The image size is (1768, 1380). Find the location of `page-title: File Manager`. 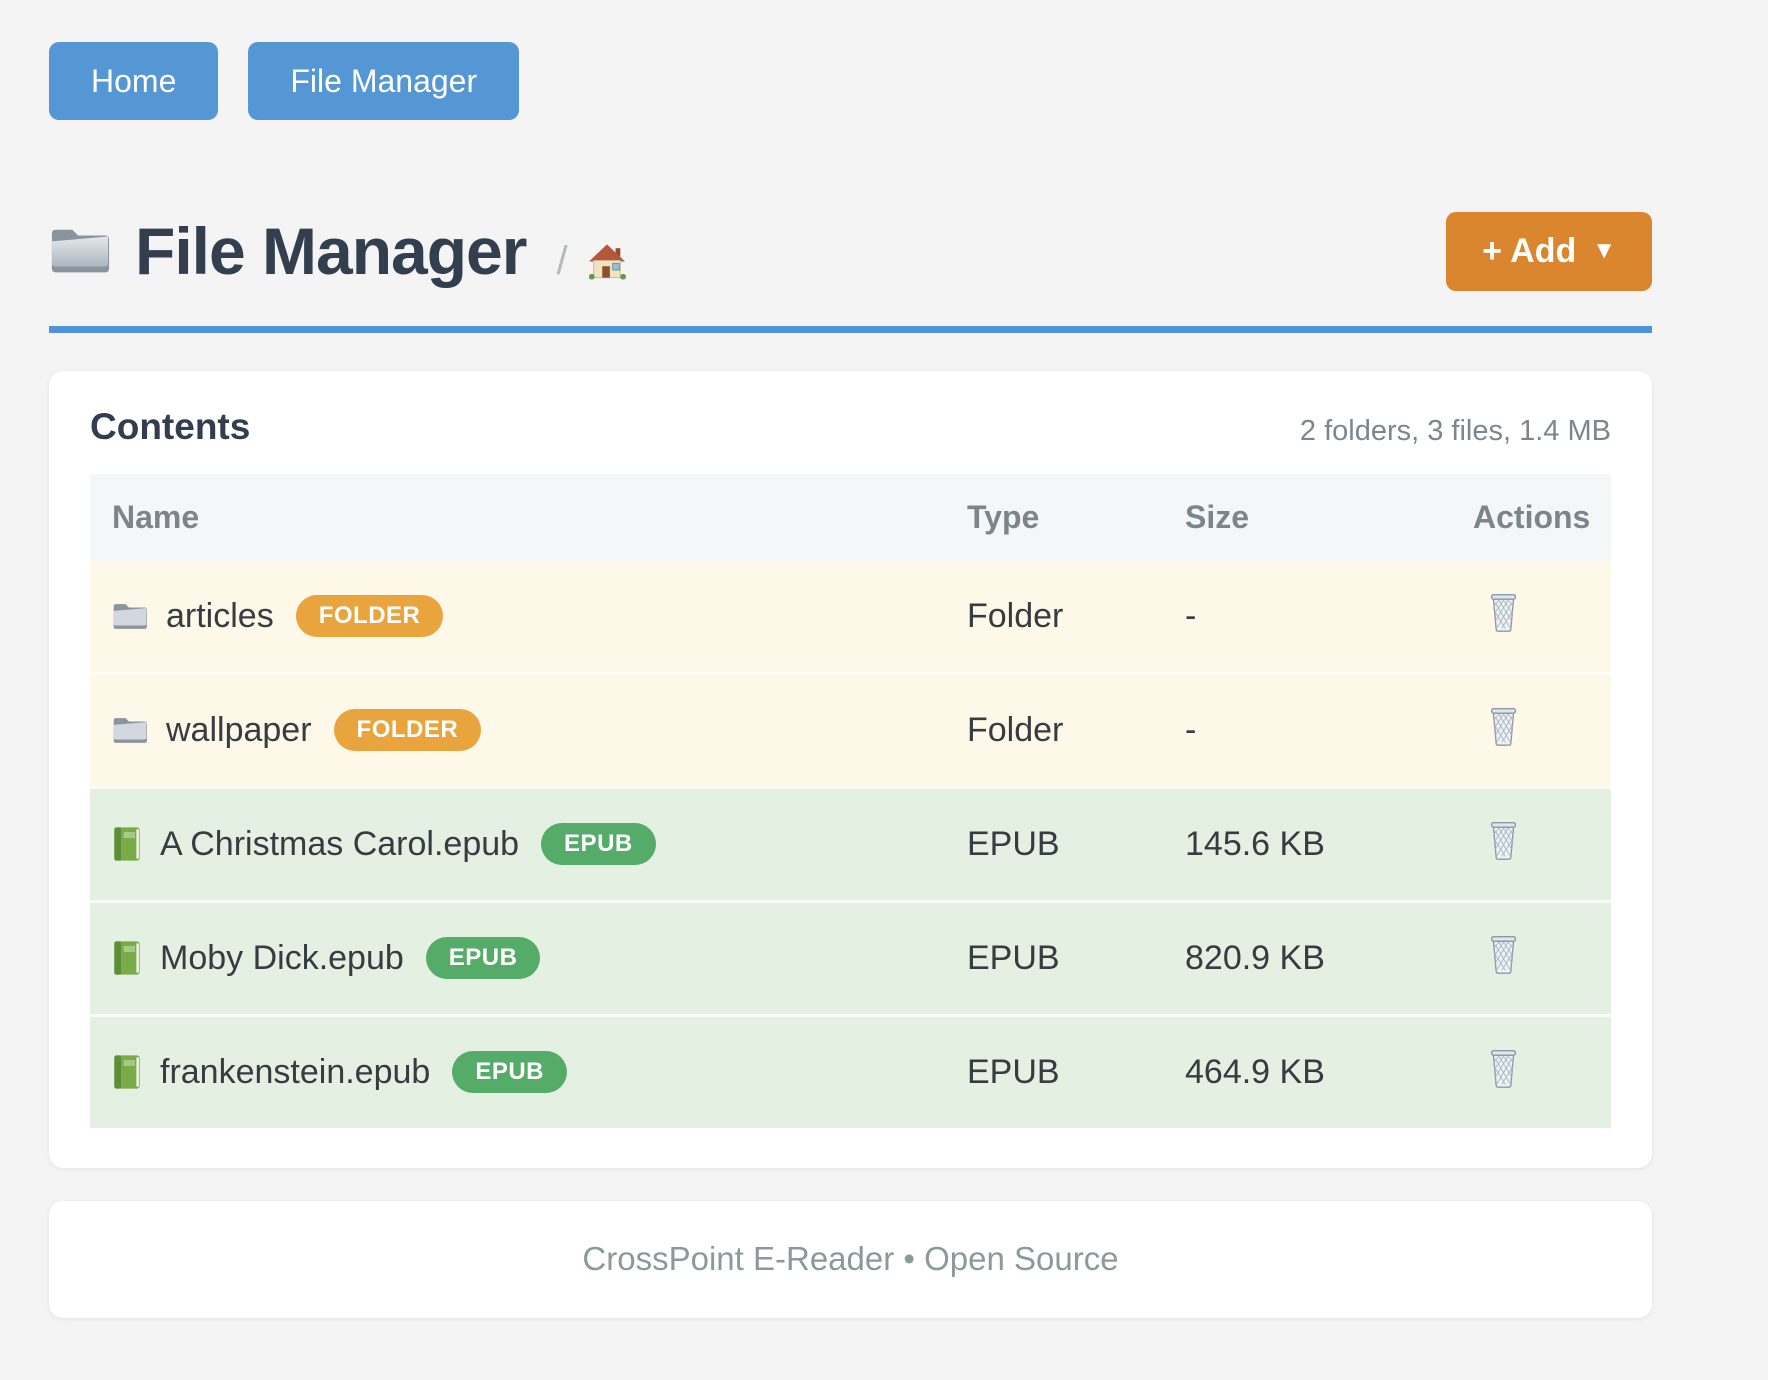

page-title: File Manager is located at coordinates (331, 251).